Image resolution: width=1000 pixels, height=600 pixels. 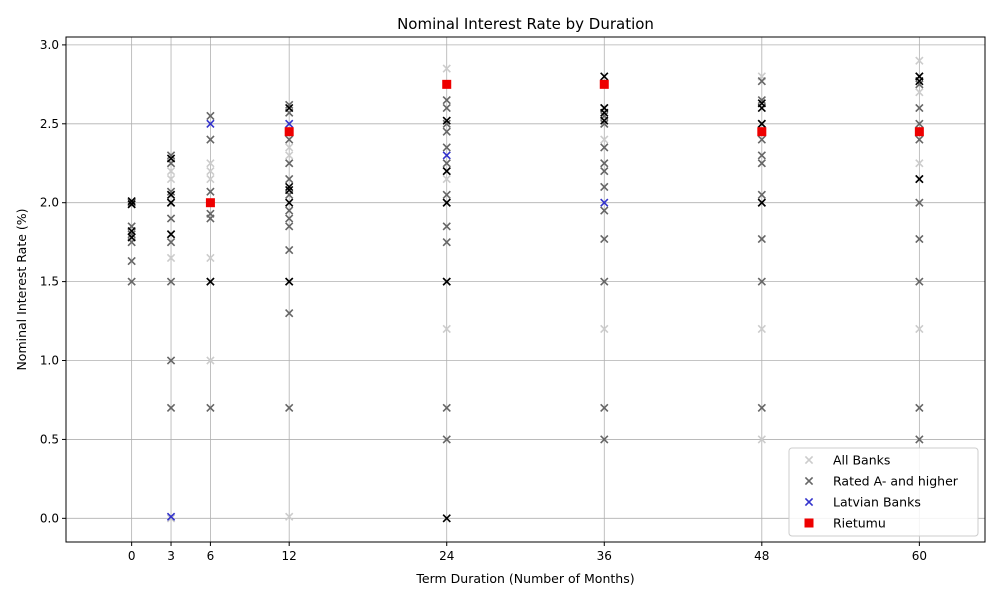 I want to click on x-tick-label: 0, so click(x=132, y=556).